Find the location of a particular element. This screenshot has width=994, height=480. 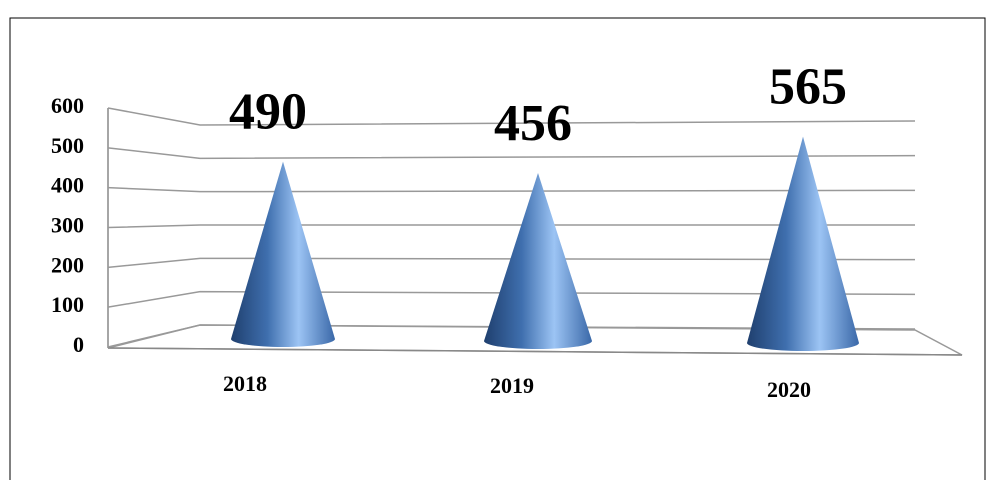

y-tick-label: 600 is located at coordinates (67, 105).